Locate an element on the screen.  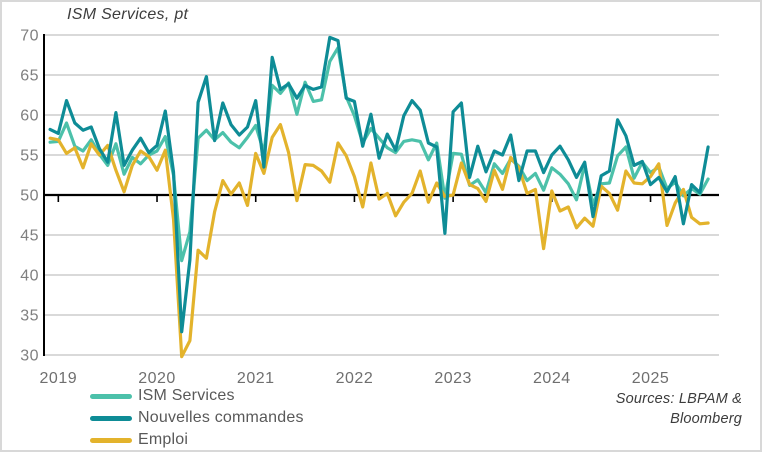
chart-title: ISM Services, pt is located at coordinates (128, 14).